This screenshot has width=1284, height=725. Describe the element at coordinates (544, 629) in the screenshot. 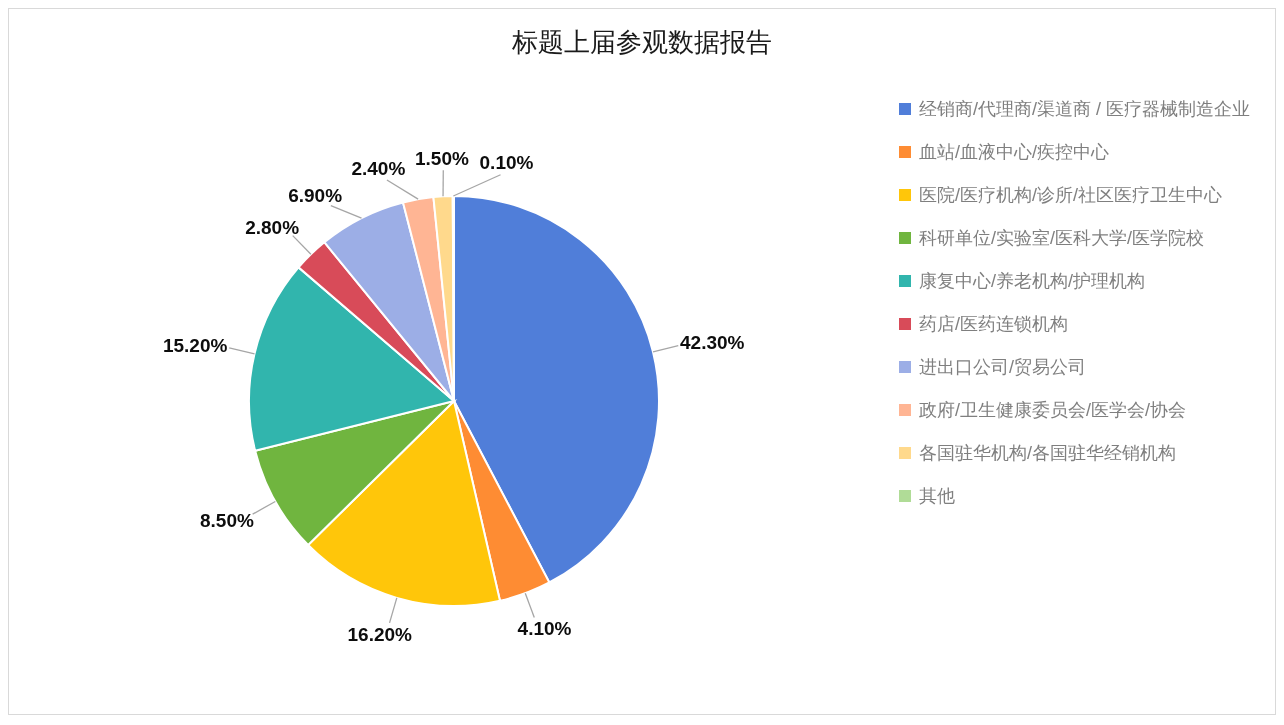

I see `data-label: 4.10%` at that location.